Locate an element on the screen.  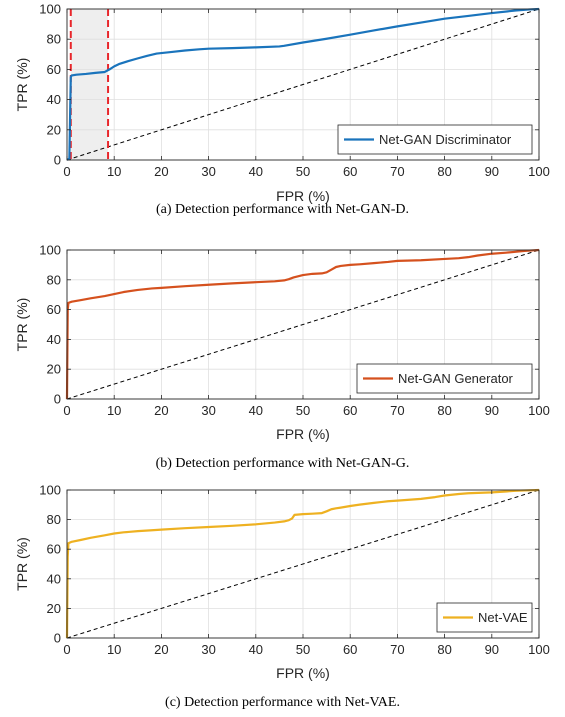
figure-caption: (c) Detection performance with Net-VAE. is located at coordinates (282, 702).